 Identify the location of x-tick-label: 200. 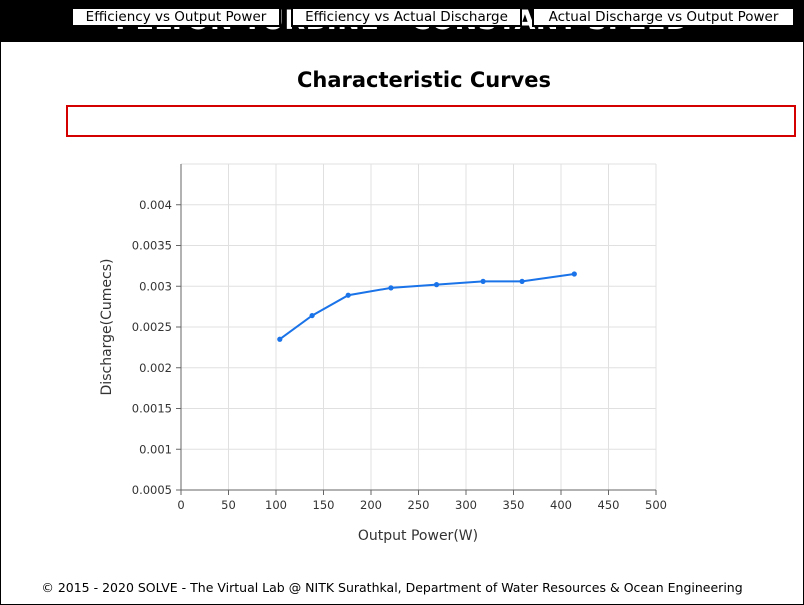
(371, 505).